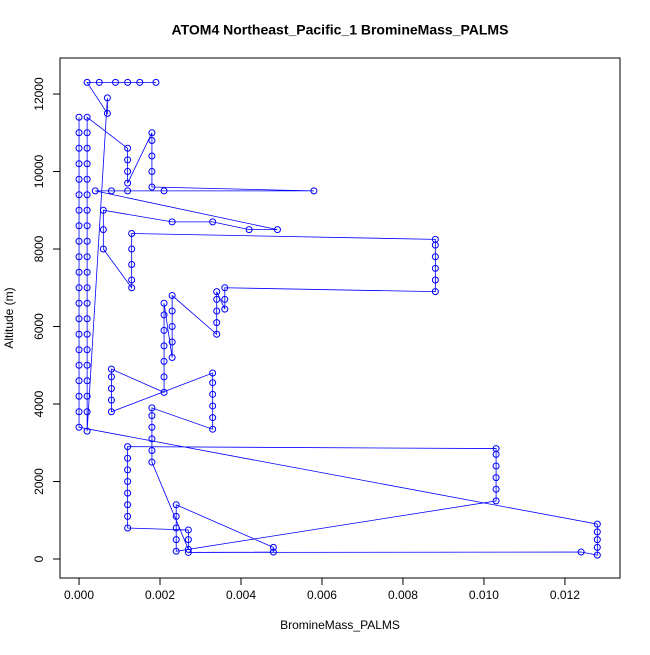 The height and width of the screenshot is (655, 650). Describe the element at coordinates (39, 326) in the screenshot. I see `y-tick-label: 6000` at that location.